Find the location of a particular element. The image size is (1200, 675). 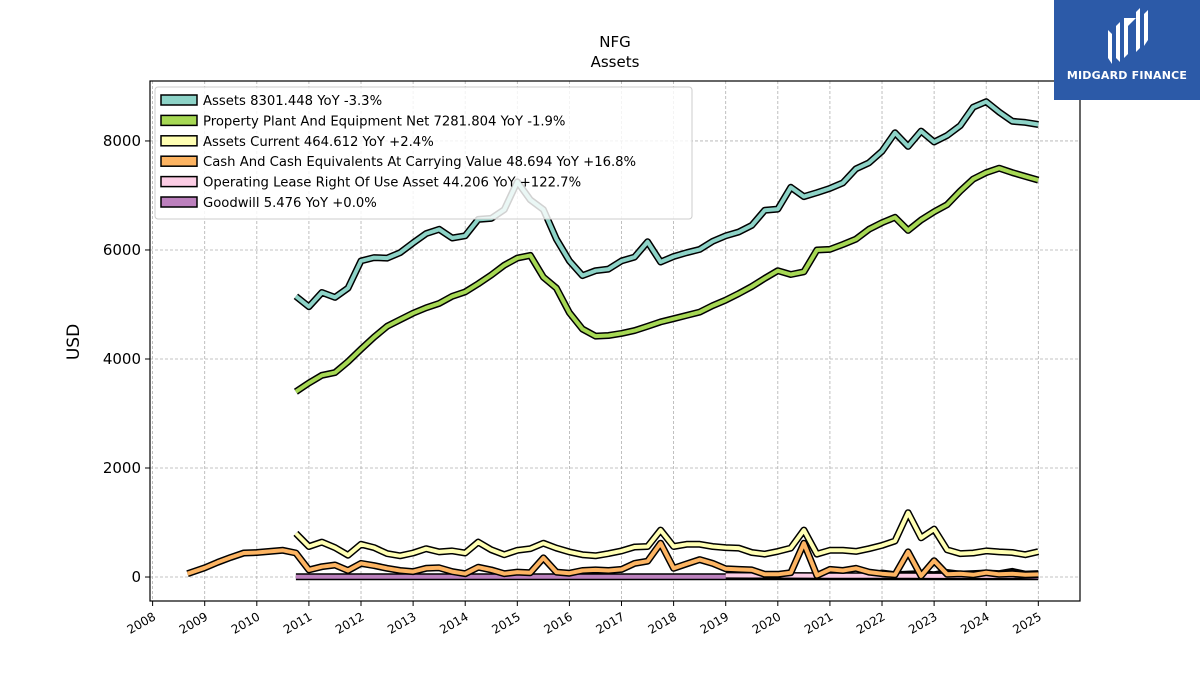

x-tick-label: 2013 is located at coordinates (401, 622).